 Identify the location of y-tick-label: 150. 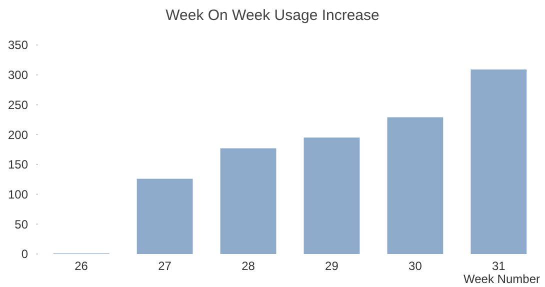
(18, 165).